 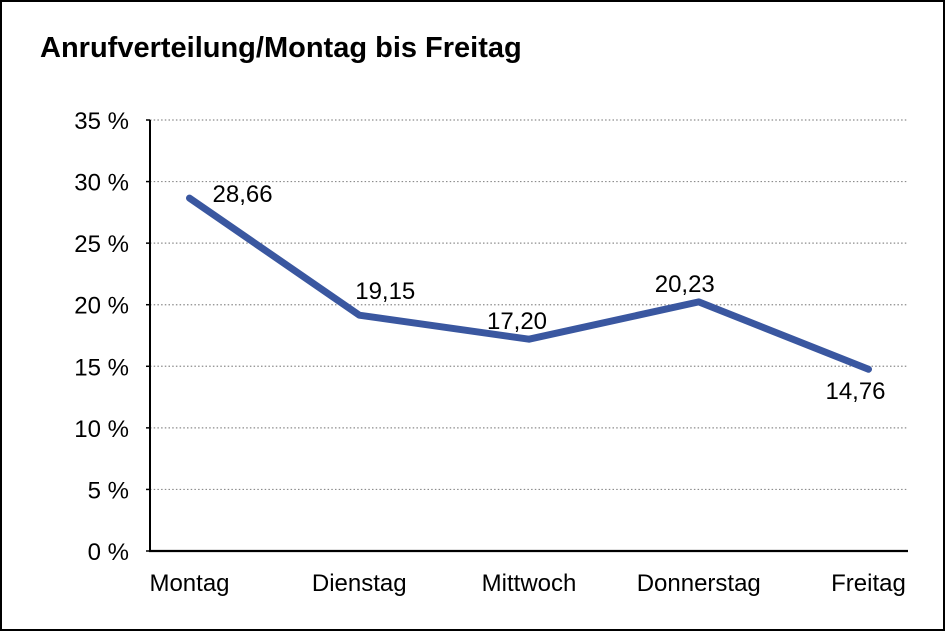 I want to click on y-tick-label: 0 %, so click(x=108, y=552).